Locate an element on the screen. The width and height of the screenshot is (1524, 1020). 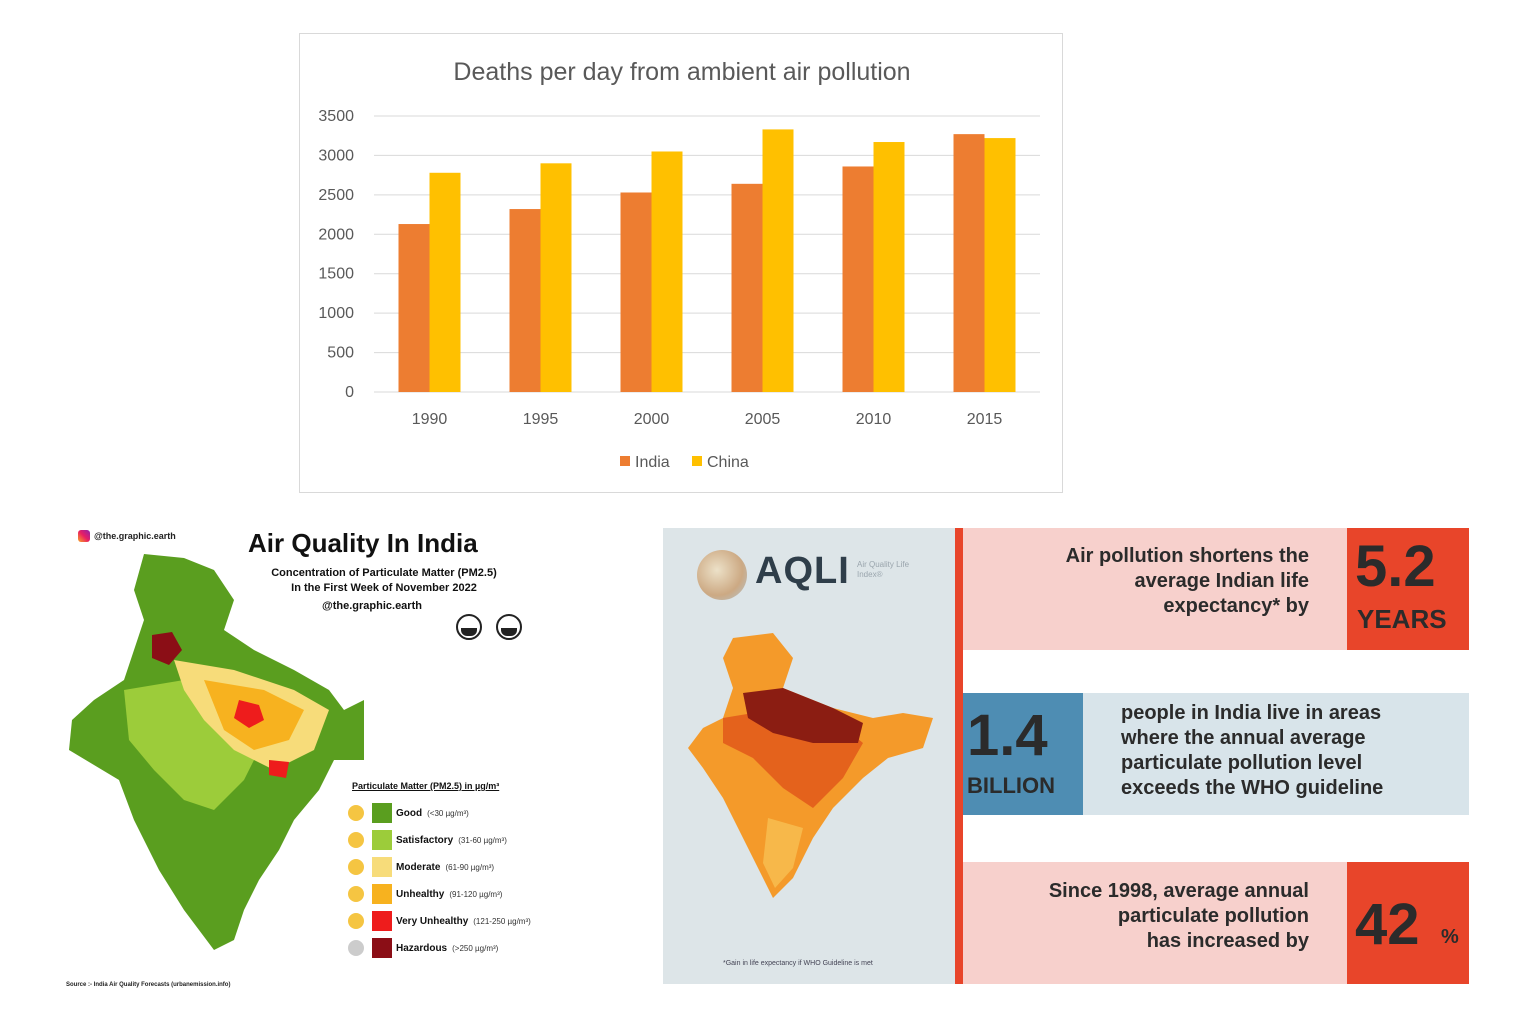
y-tick-label: 3500 is located at coordinates (336, 116).